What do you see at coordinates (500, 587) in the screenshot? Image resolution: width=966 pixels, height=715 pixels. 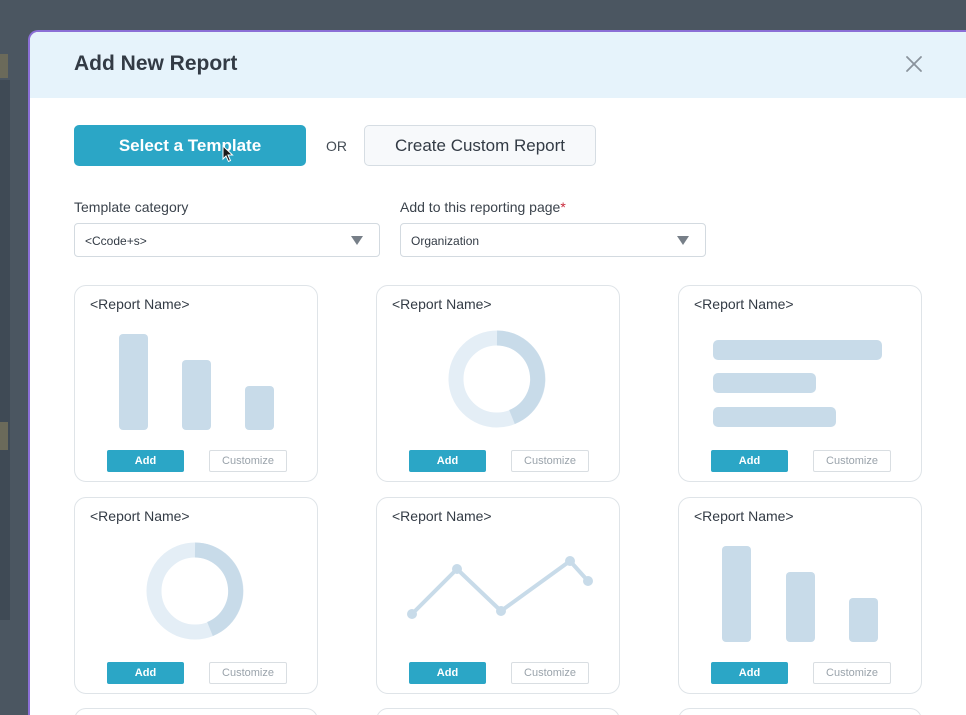 I see `line-chart-icon` at bounding box center [500, 587].